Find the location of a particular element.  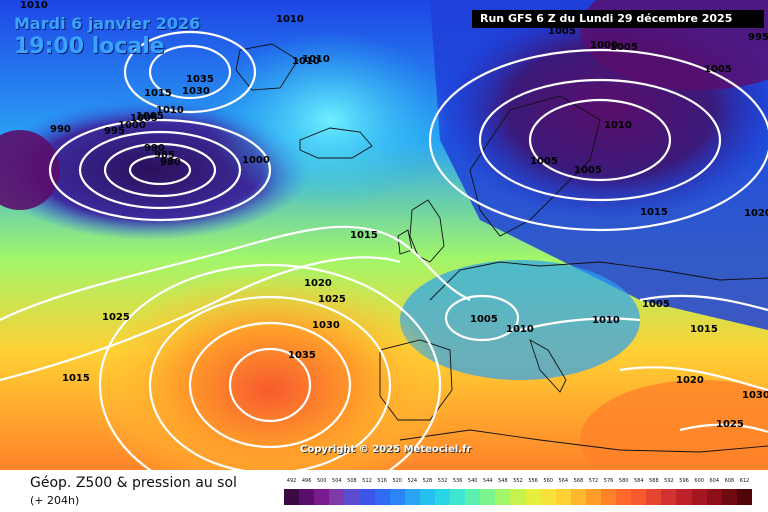

coastline-scandinavia is located at coordinates (535, 166).